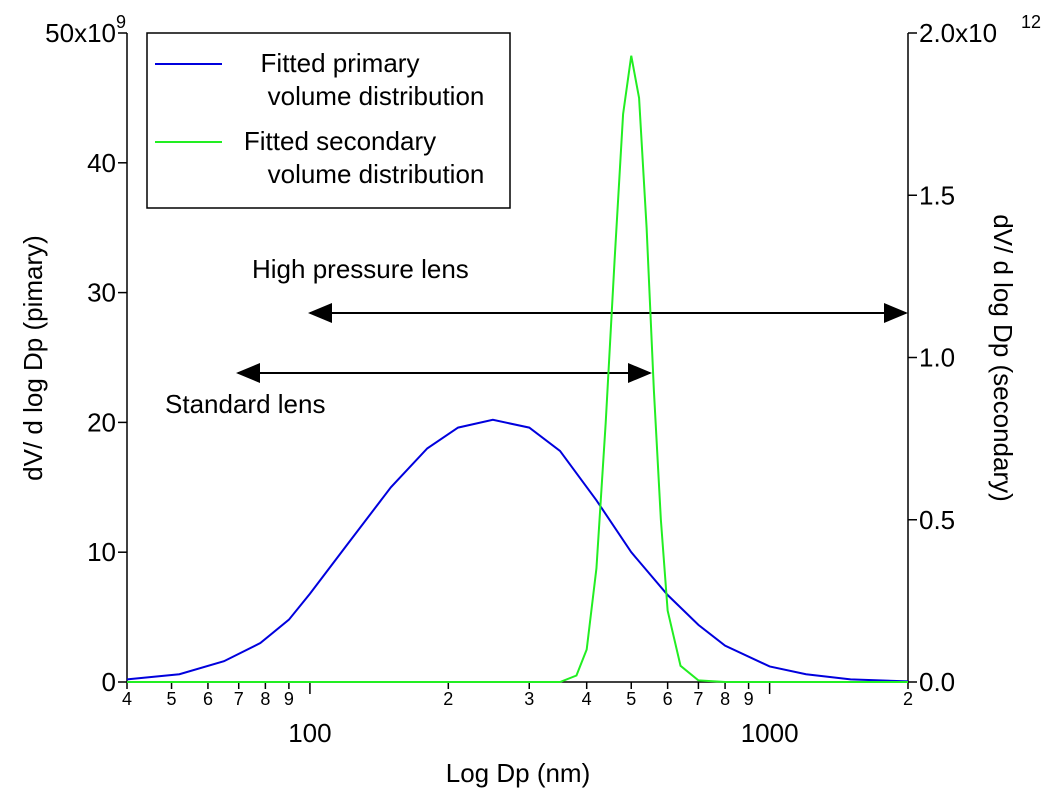  Describe the element at coordinates (529, 699) in the screenshot. I see `x-tick-label: 3` at that location.